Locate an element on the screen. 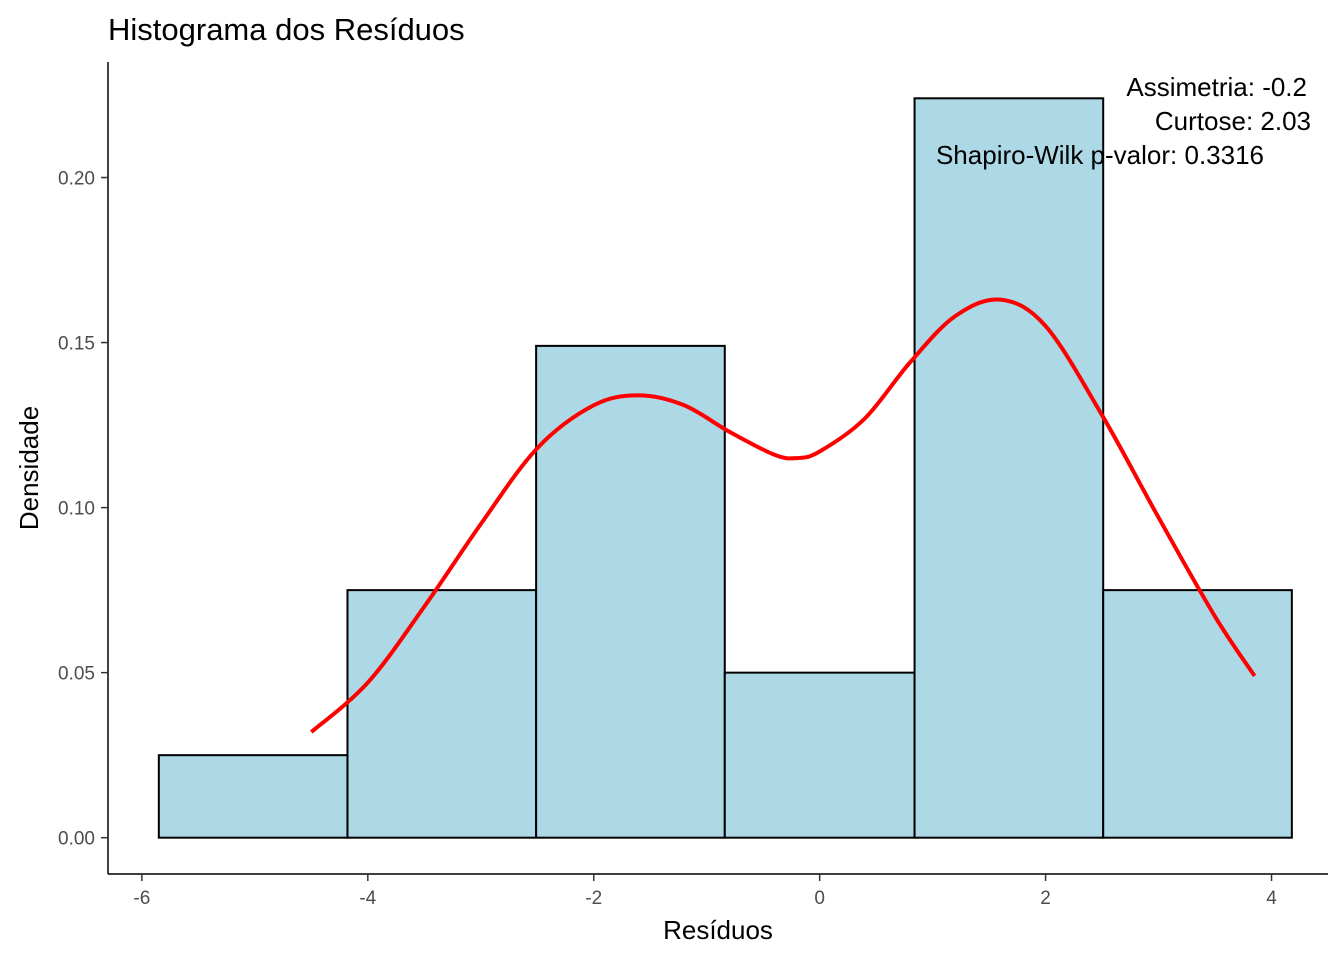 Image resolution: width=1344 pixels, height=960 pixels. x-tick-label: -4 is located at coordinates (367, 898).